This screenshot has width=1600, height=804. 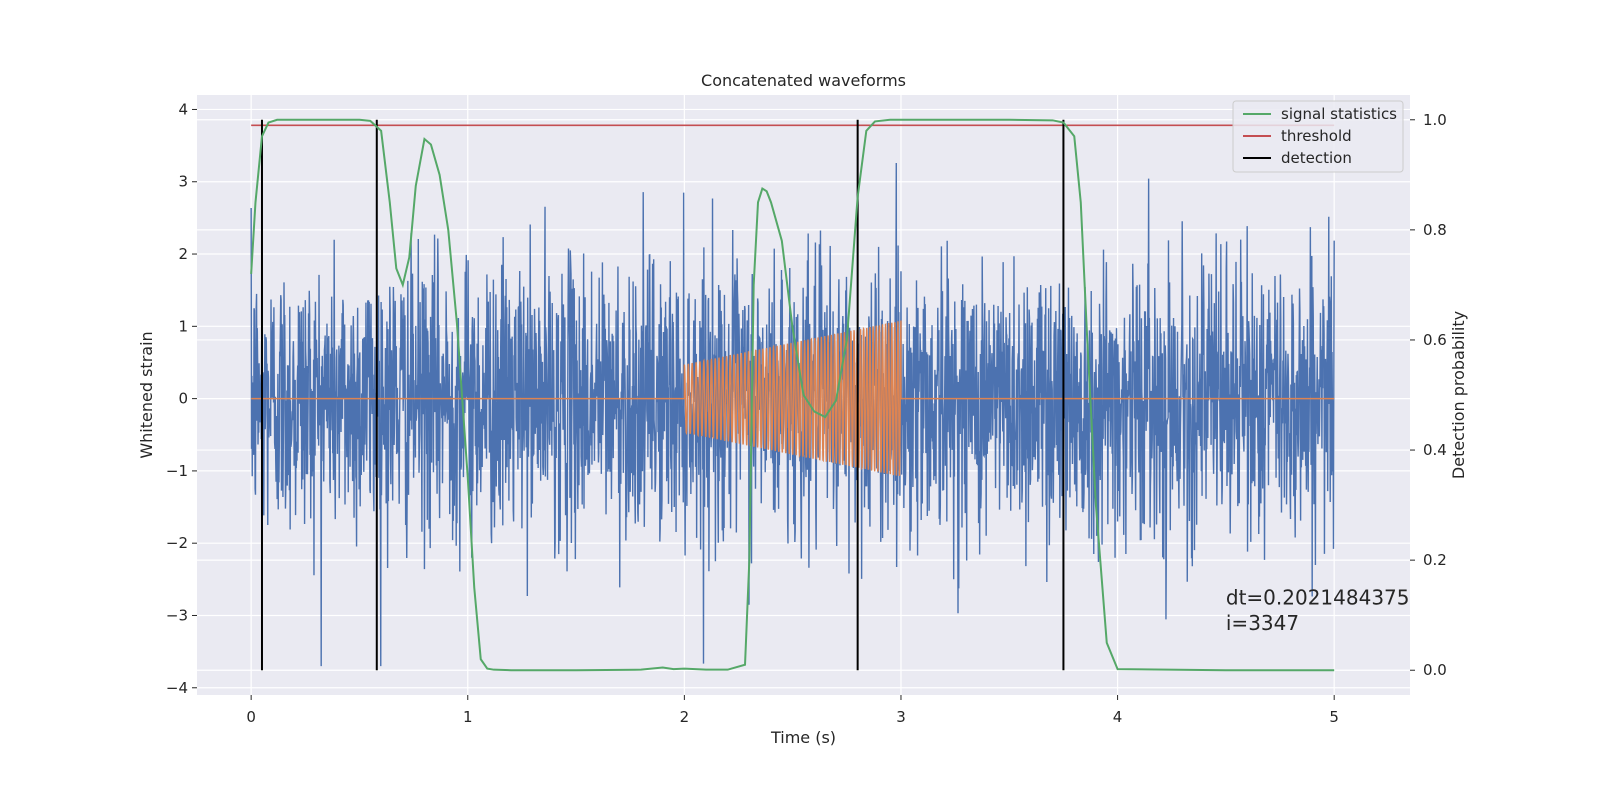 What do you see at coordinates (251, 717) in the screenshot?
I see `x-tick-label: 0` at bounding box center [251, 717].